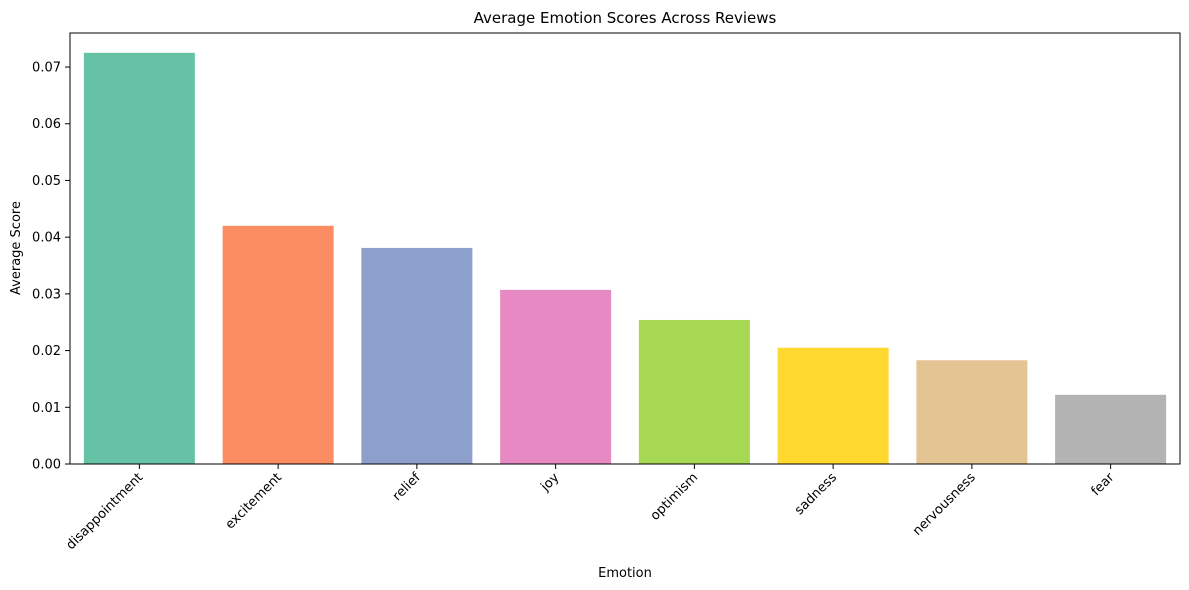 This screenshot has width=1189, height=590. I want to click on y-tick-label: 0.07, so click(46, 68).